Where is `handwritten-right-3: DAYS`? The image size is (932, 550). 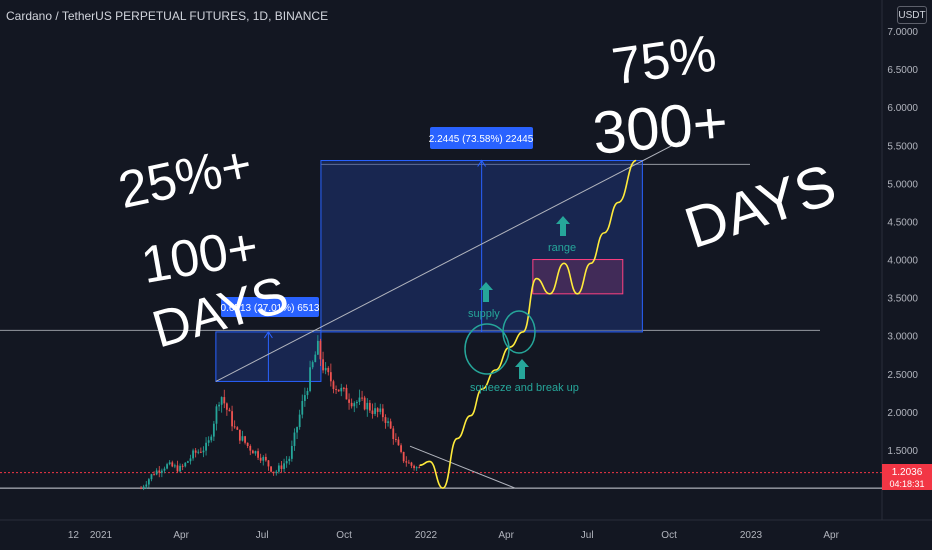 handwritten-right-3: DAYS is located at coordinates (760, 206).